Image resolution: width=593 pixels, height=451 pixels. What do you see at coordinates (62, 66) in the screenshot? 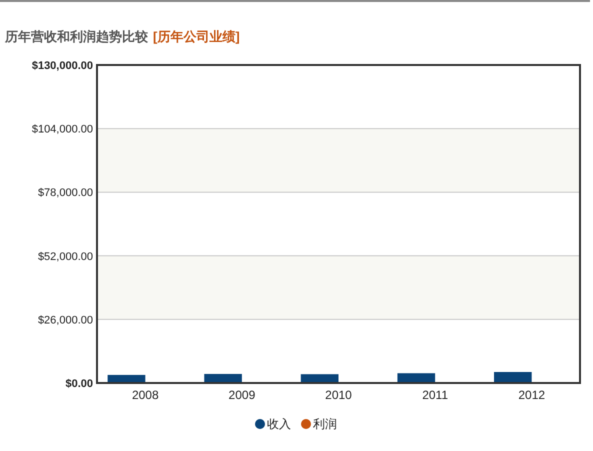
I see `y-tick-label: $130,000.00` at bounding box center [62, 66].